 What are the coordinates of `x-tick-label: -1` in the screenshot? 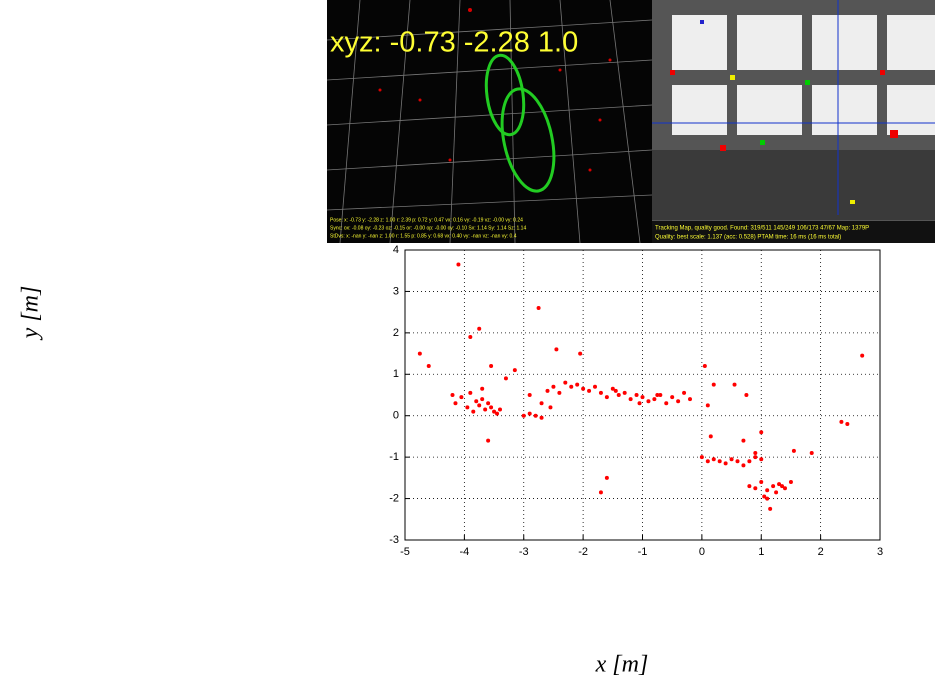 It's located at (643, 552).